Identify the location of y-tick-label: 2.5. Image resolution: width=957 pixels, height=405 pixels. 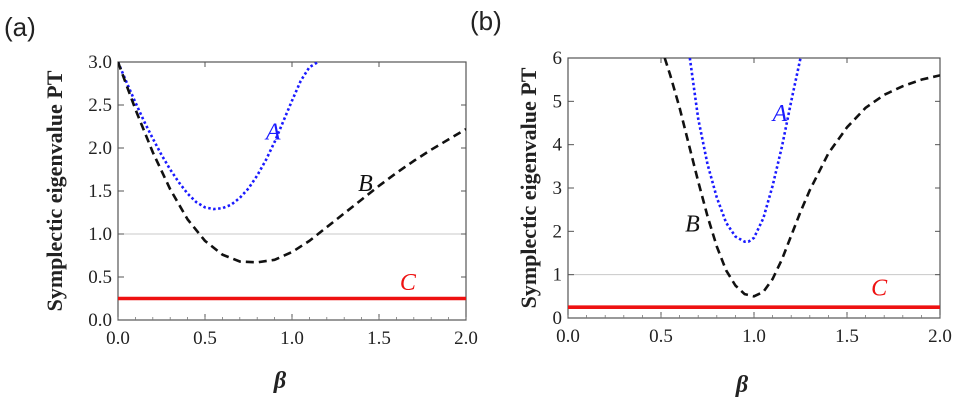
(100, 105).